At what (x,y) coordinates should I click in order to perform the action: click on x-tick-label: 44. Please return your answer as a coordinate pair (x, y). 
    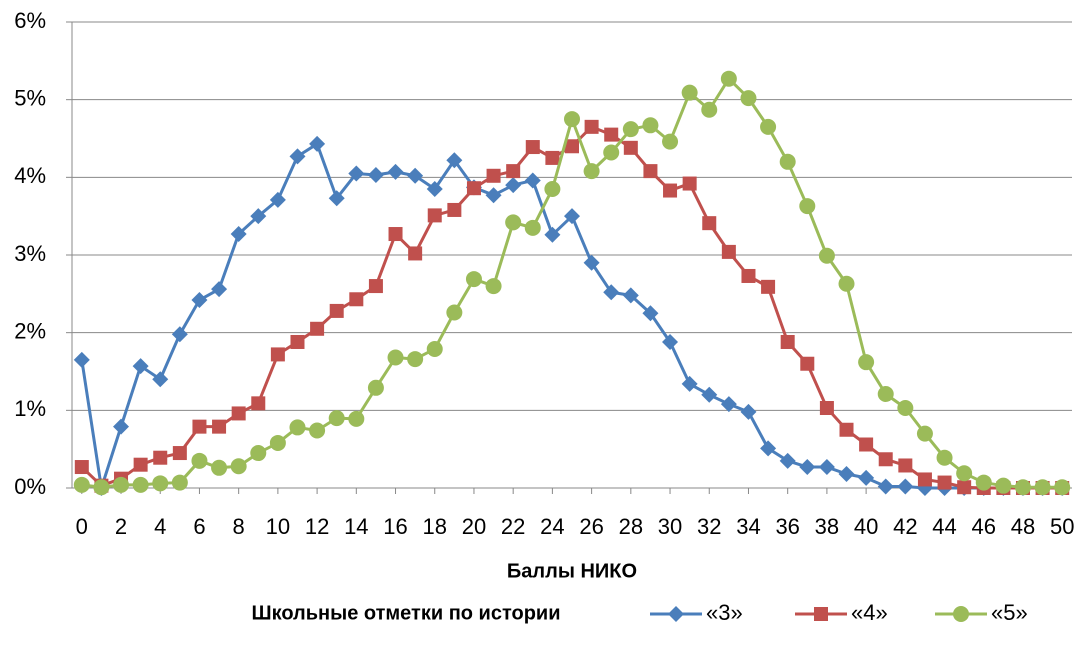
    Looking at the image, I should click on (944, 526).